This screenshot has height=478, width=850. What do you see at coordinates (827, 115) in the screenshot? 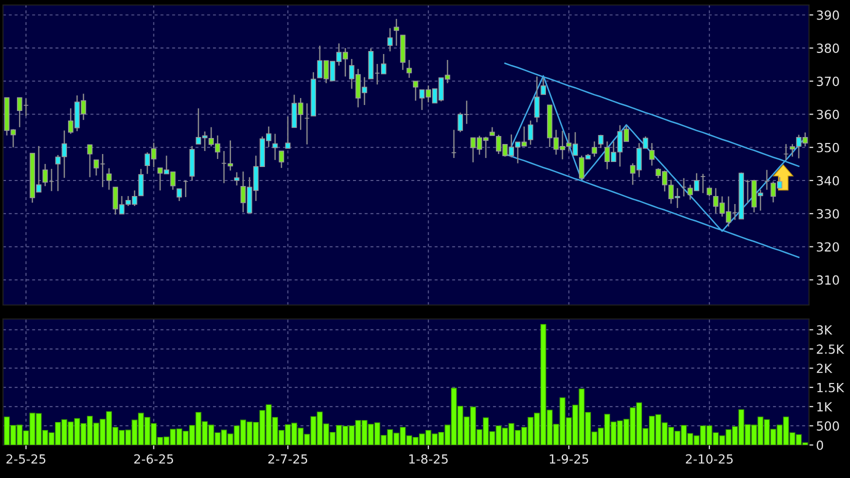
I see `y-tick-label: 360` at bounding box center [827, 115].